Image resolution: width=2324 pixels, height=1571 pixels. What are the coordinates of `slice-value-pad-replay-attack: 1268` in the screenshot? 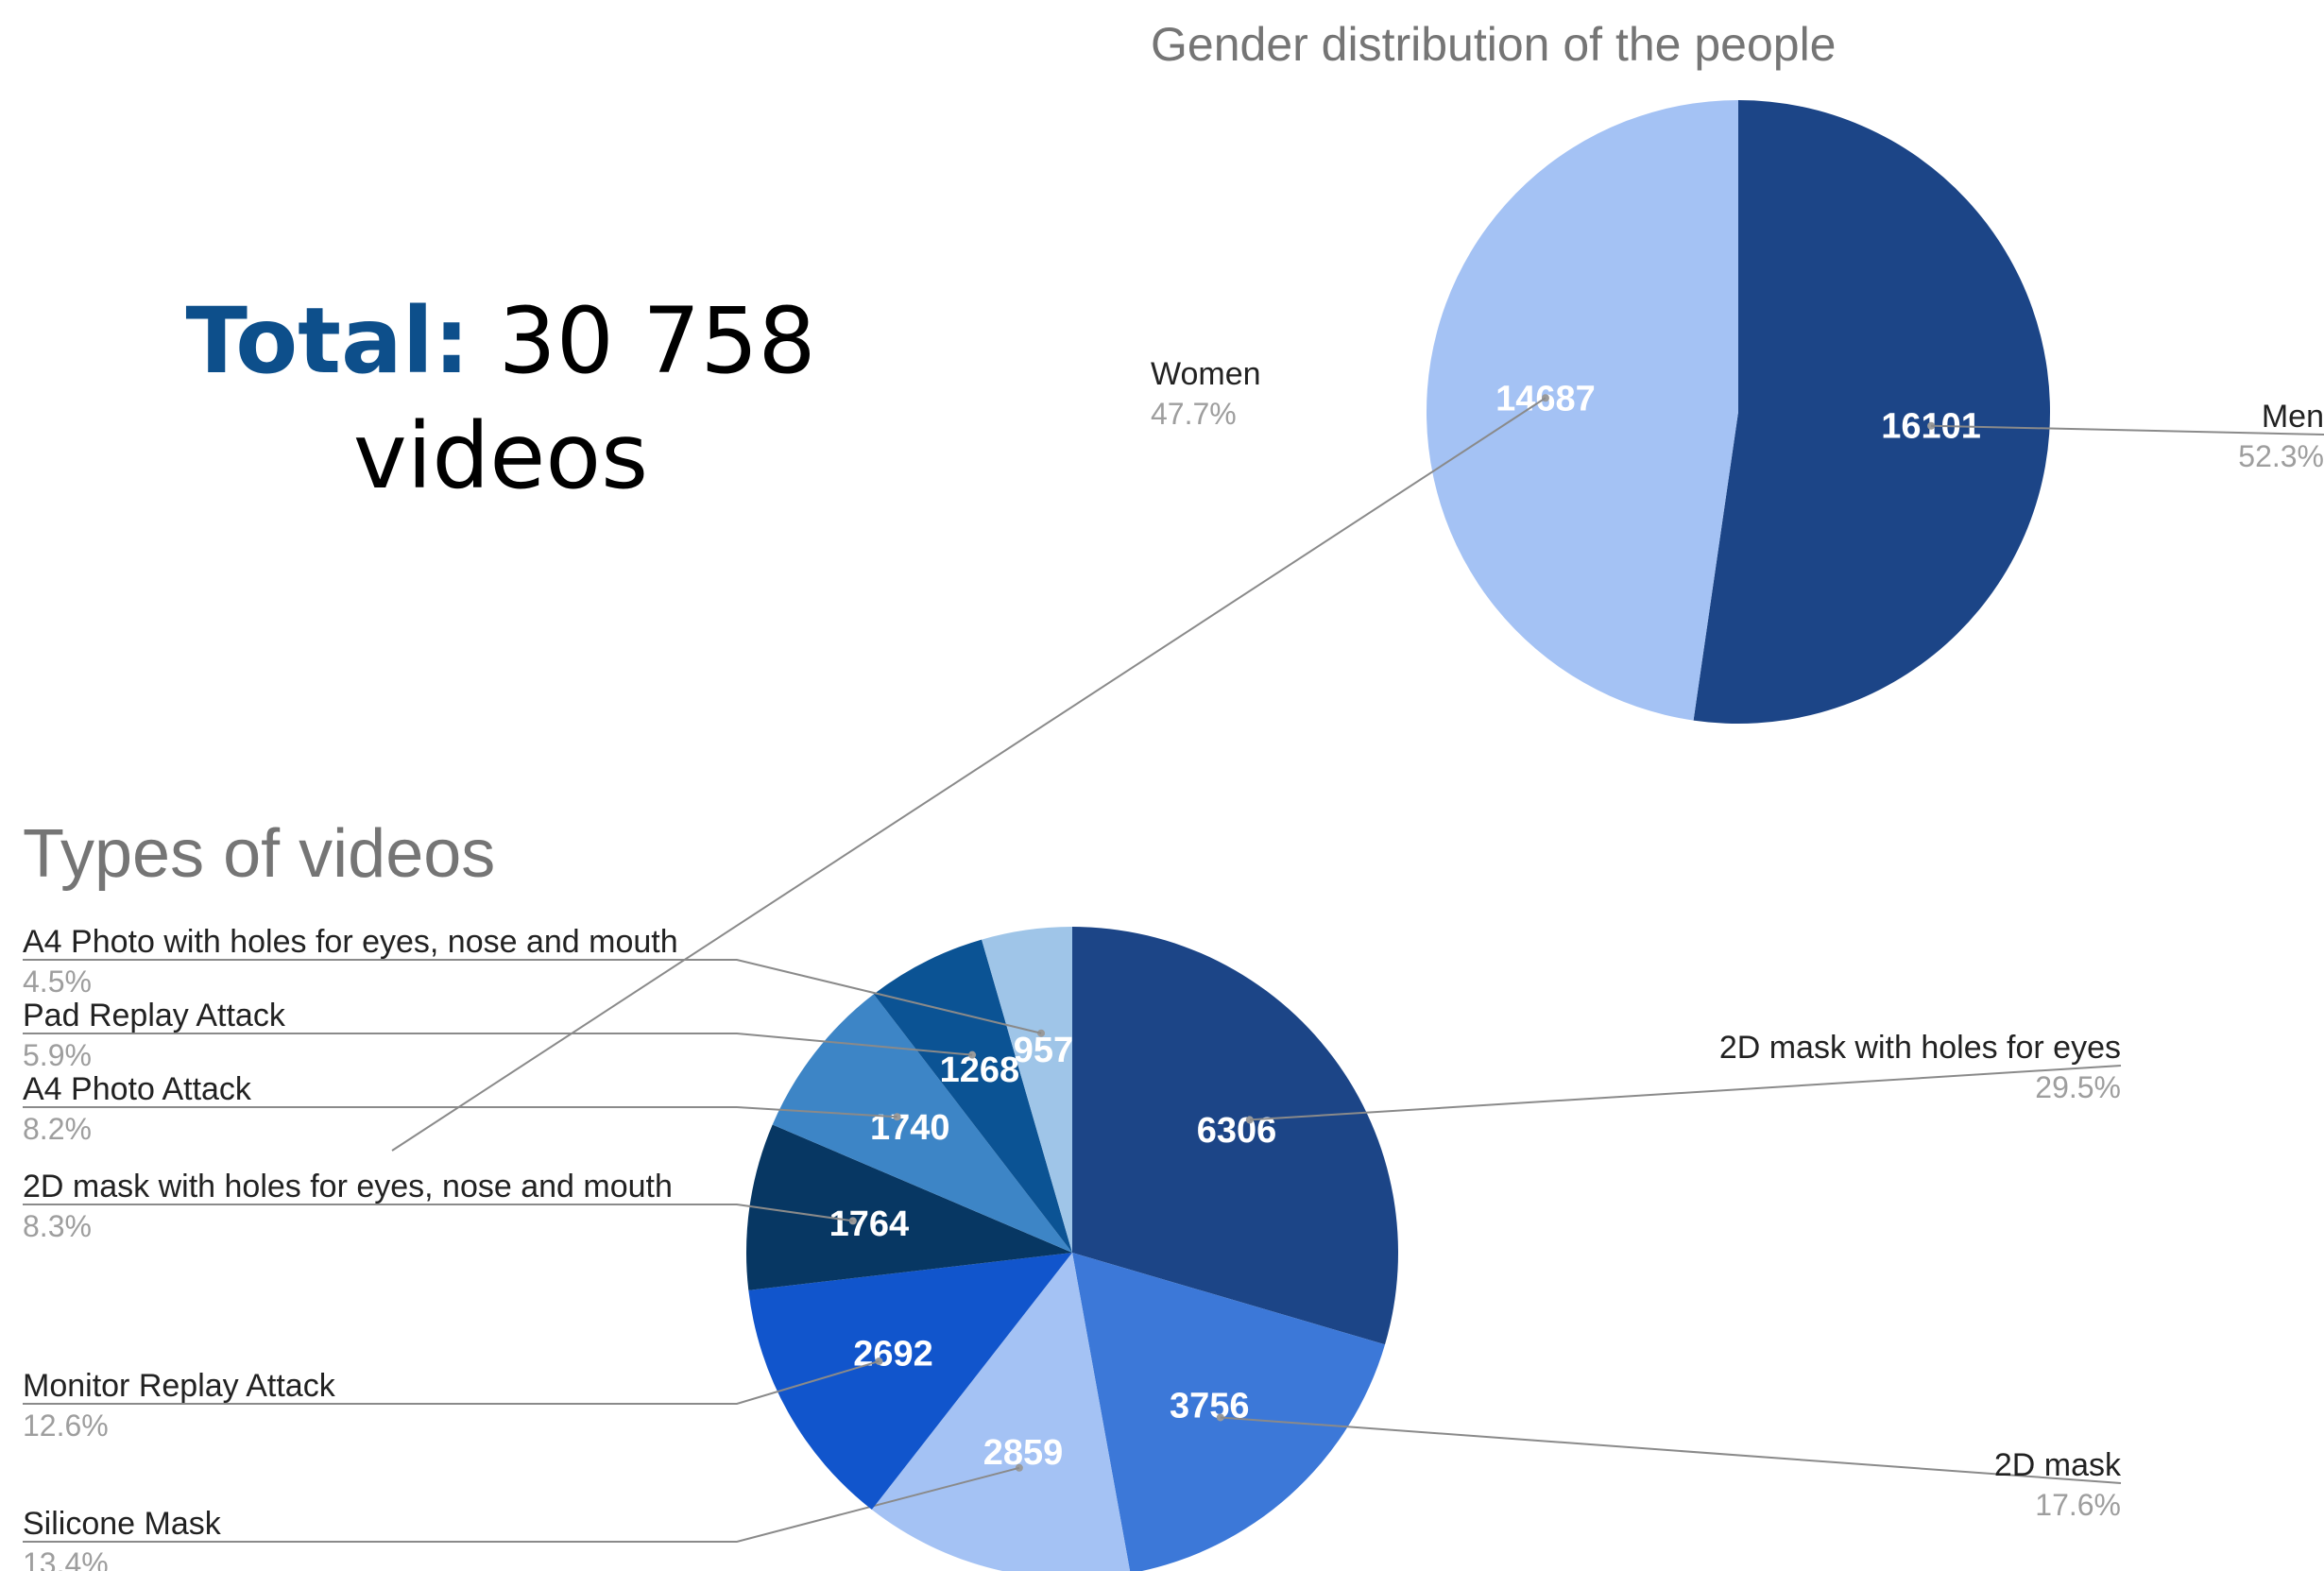 It's located at (980, 1070).